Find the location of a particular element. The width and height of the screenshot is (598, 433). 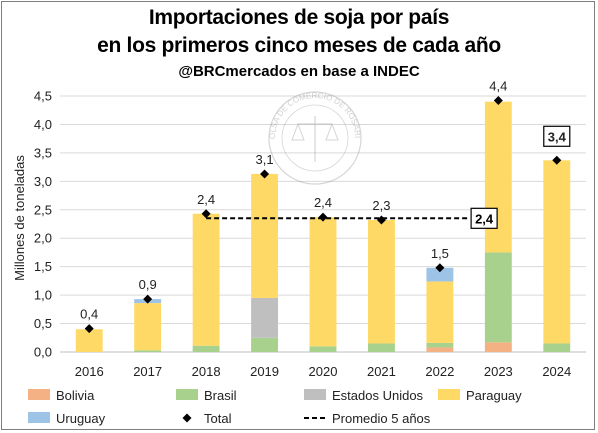

bar-paraguay-2021 is located at coordinates (381, 282).